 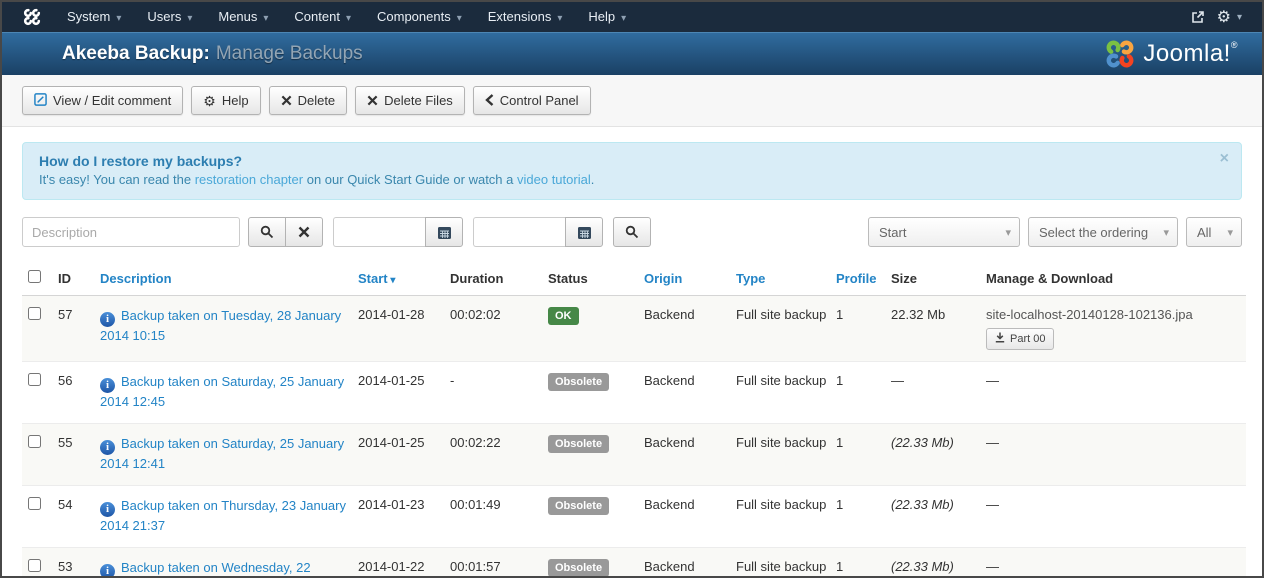 What do you see at coordinates (861, 278) in the screenshot?
I see `col-profile: Profile` at bounding box center [861, 278].